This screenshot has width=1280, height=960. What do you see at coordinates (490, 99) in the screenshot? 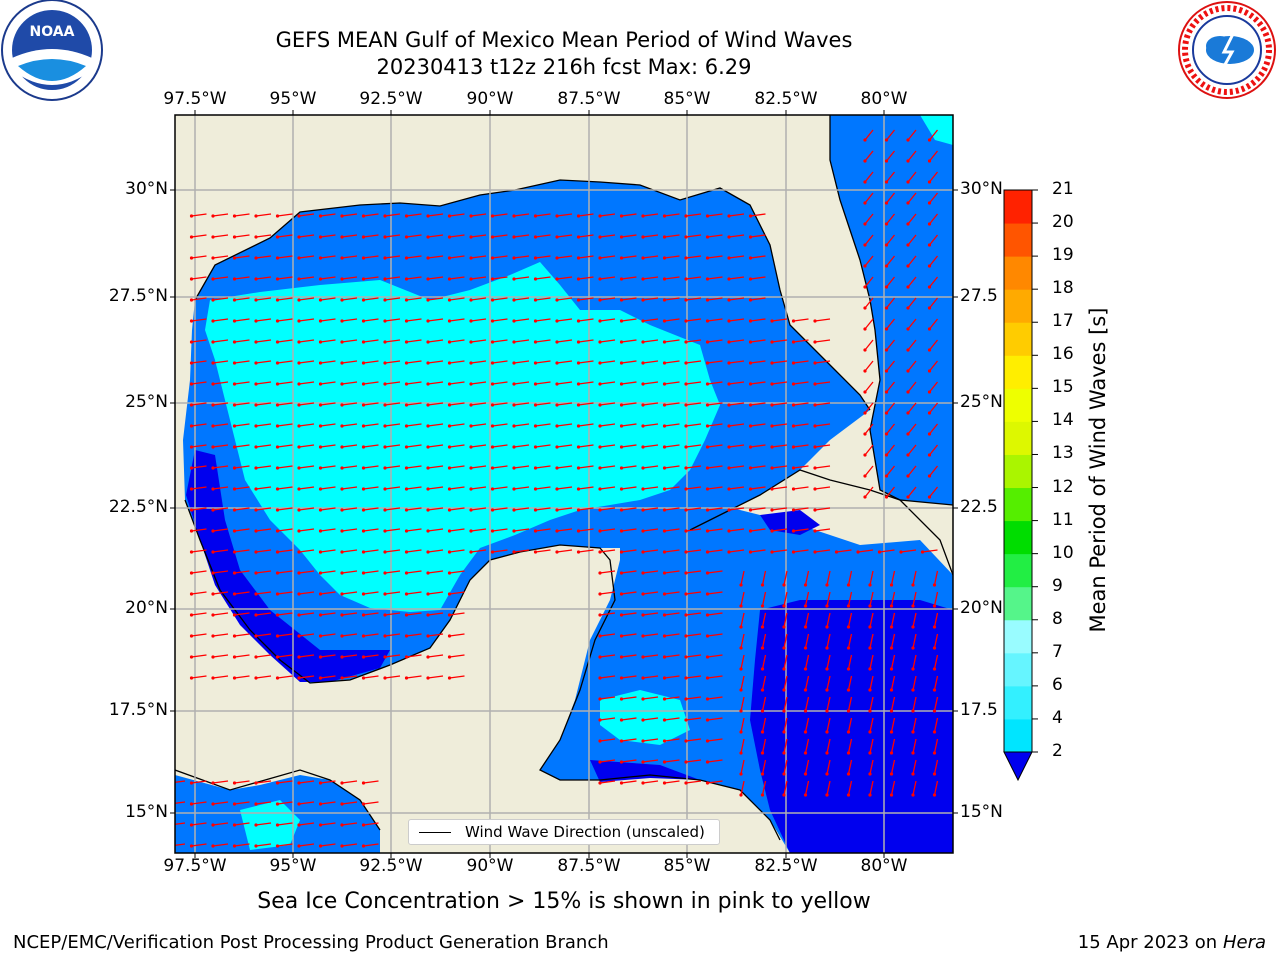
I see `lon-label-top: 90°W` at bounding box center [490, 99].